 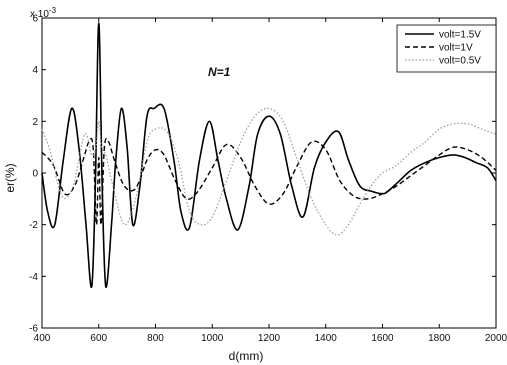 I want to click on x-tick-label: 1800, so click(x=439, y=338).